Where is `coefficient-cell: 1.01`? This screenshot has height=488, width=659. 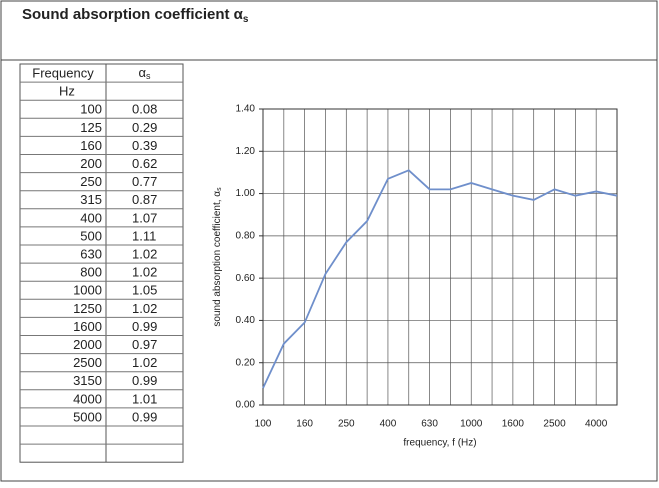 coefficient-cell: 1.01 is located at coordinates (144, 398).